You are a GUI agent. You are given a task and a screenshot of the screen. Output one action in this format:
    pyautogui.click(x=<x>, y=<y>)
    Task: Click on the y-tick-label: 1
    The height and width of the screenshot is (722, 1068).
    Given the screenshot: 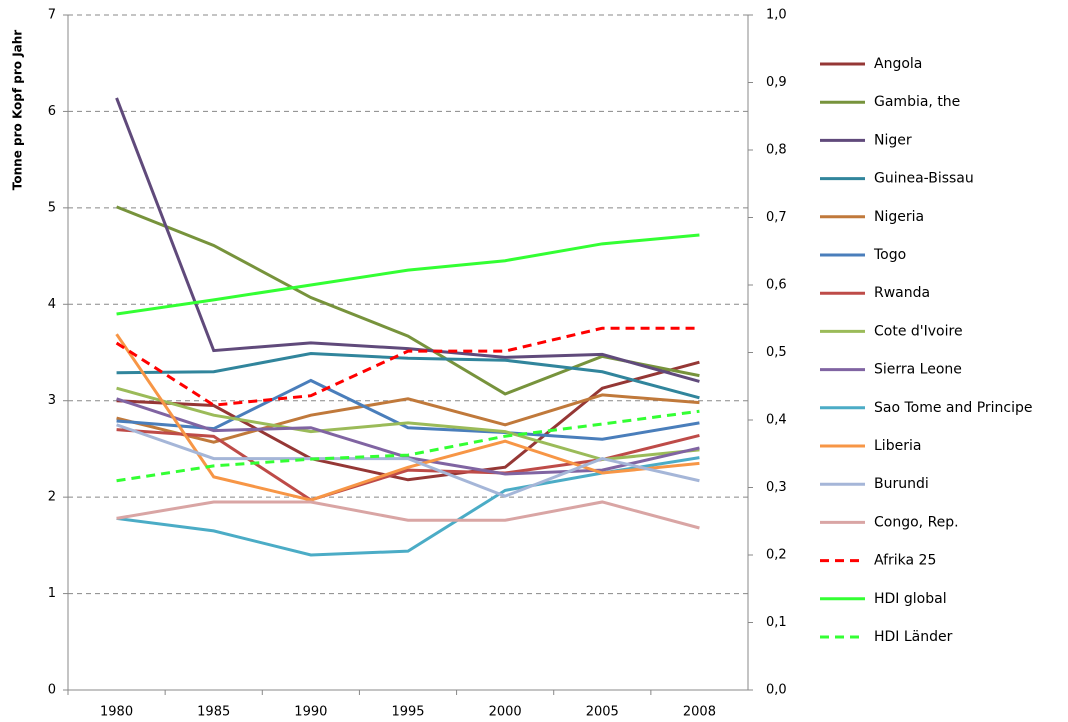 What is the action you would take?
    pyautogui.click(x=52, y=593)
    